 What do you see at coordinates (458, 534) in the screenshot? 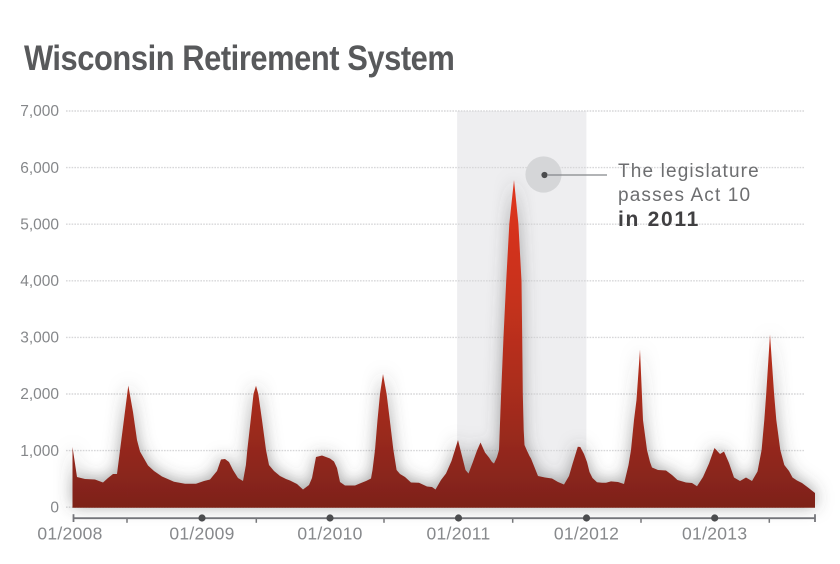
I see `svg-text: 01/2011` at bounding box center [458, 534].